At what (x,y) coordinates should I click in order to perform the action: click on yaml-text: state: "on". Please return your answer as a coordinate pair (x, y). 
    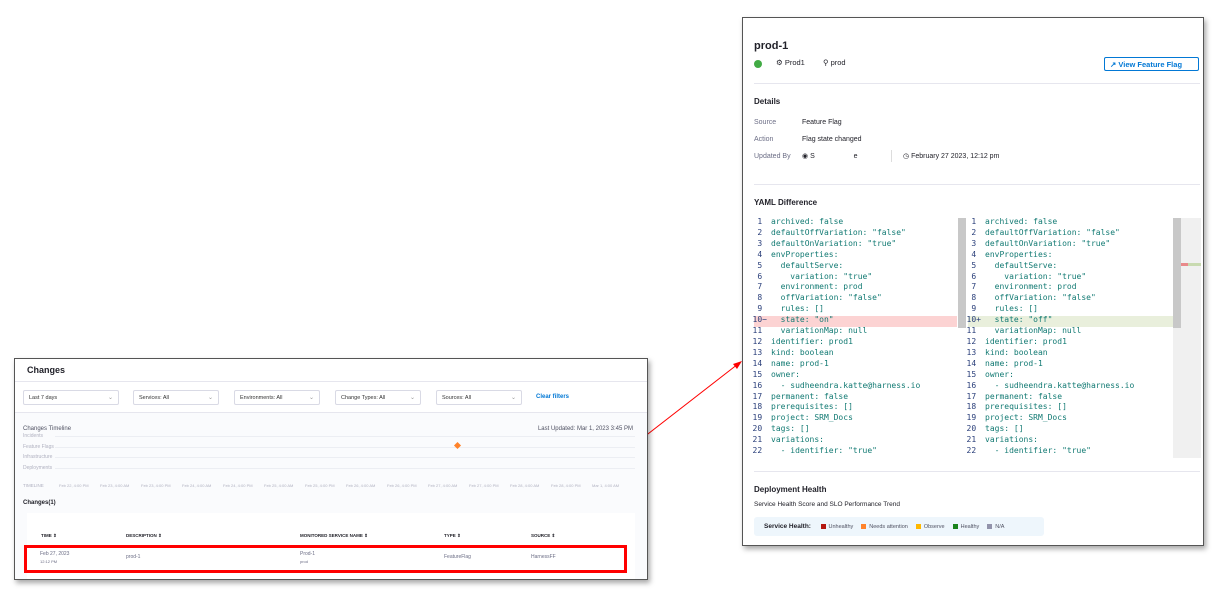
    Looking at the image, I should click on (802, 320).